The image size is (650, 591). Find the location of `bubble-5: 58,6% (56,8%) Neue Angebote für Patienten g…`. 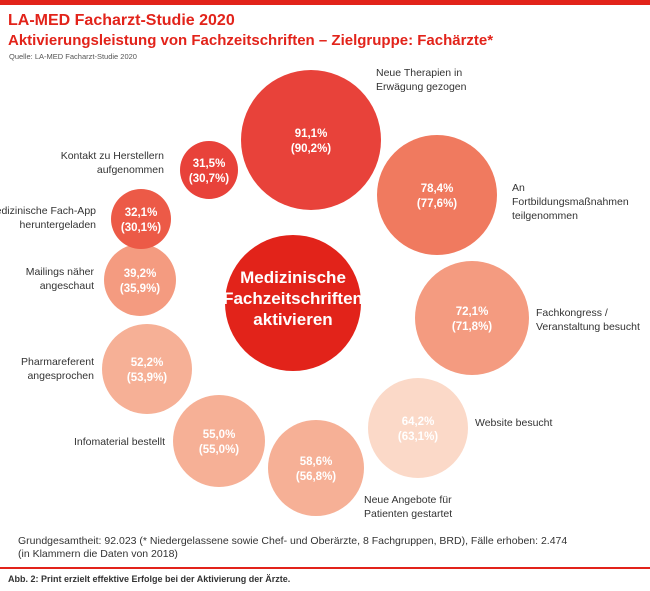

bubble-5: 58,6% (56,8%) Neue Angebote für Patienten g… is located at coordinates (360, 470).